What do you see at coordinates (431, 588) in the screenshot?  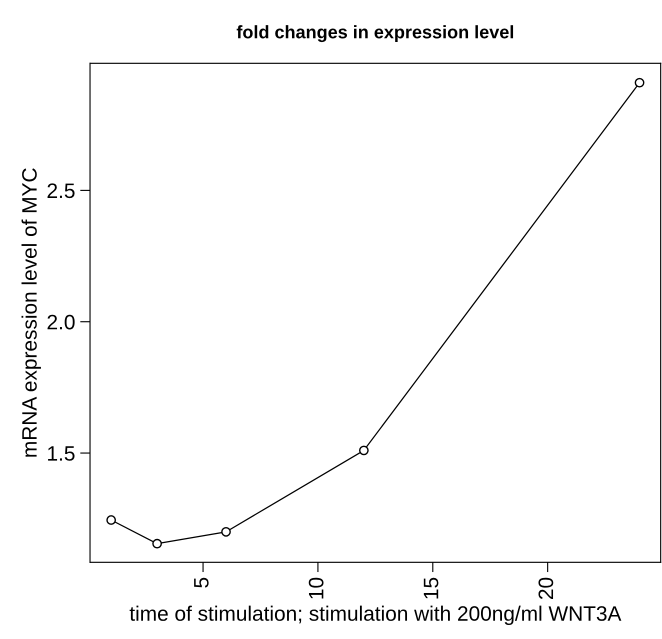 I see `x-tick-label: 15` at bounding box center [431, 588].